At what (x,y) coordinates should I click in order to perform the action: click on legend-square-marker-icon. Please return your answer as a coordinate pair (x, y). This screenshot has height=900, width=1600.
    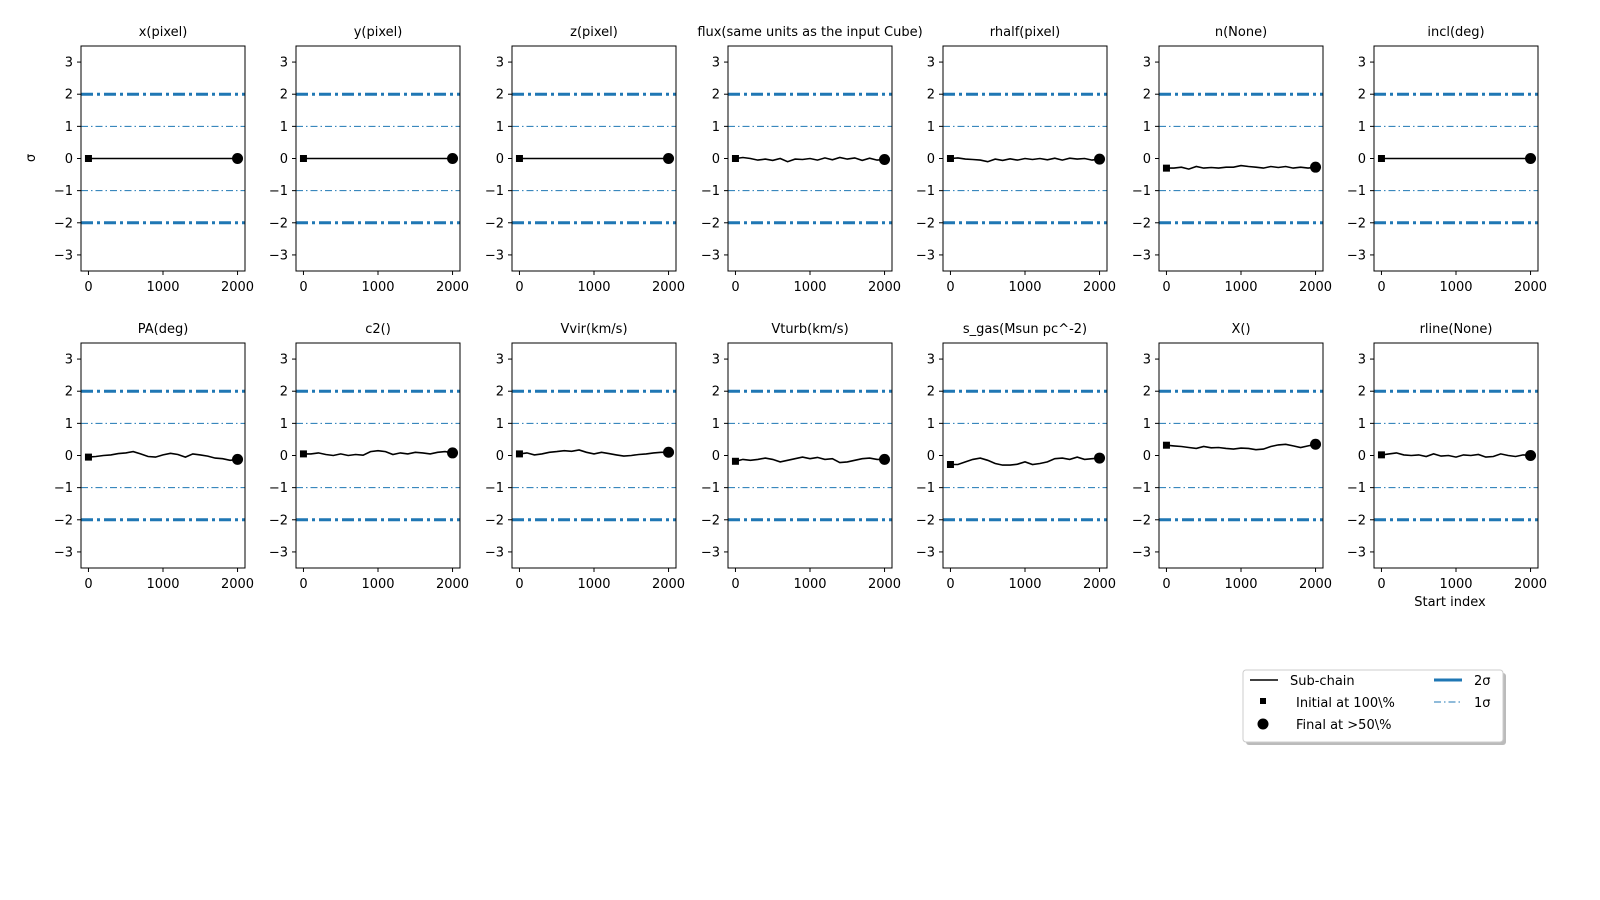
    Looking at the image, I should click on (1263, 701).